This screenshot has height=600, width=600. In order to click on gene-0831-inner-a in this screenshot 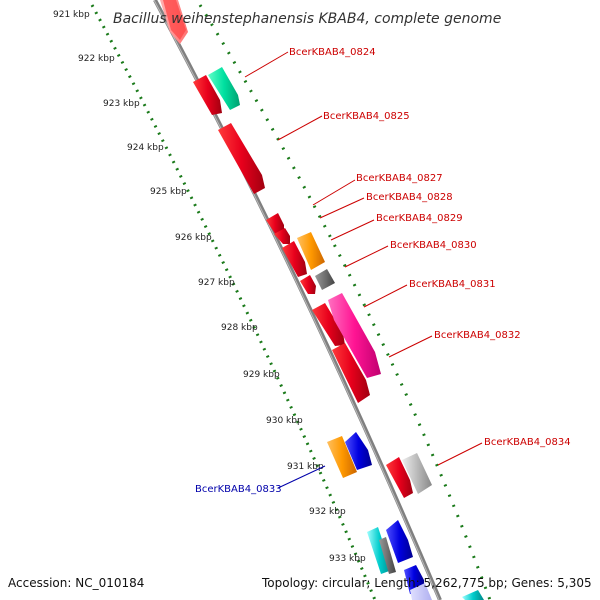, I will do `click(328, 324)`.